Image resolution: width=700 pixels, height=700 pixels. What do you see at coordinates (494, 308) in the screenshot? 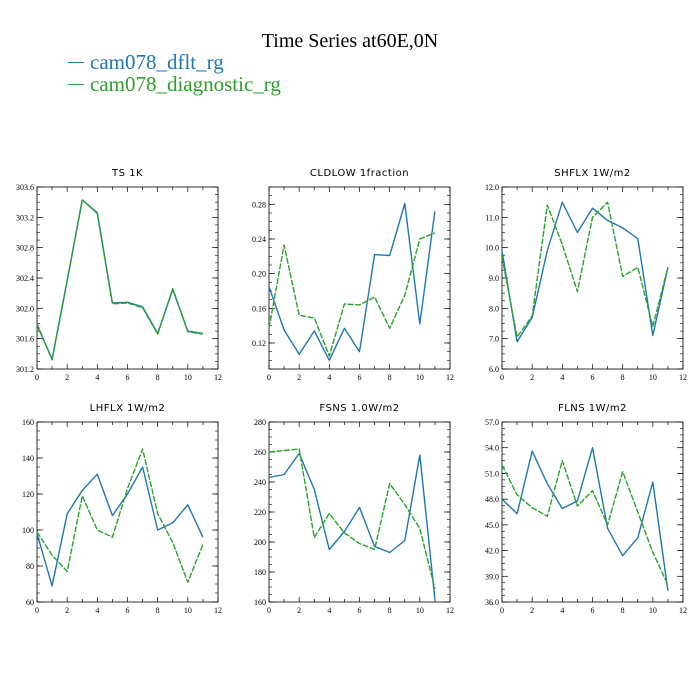
I see `y-tick-label: 8.0` at bounding box center [494, 308].